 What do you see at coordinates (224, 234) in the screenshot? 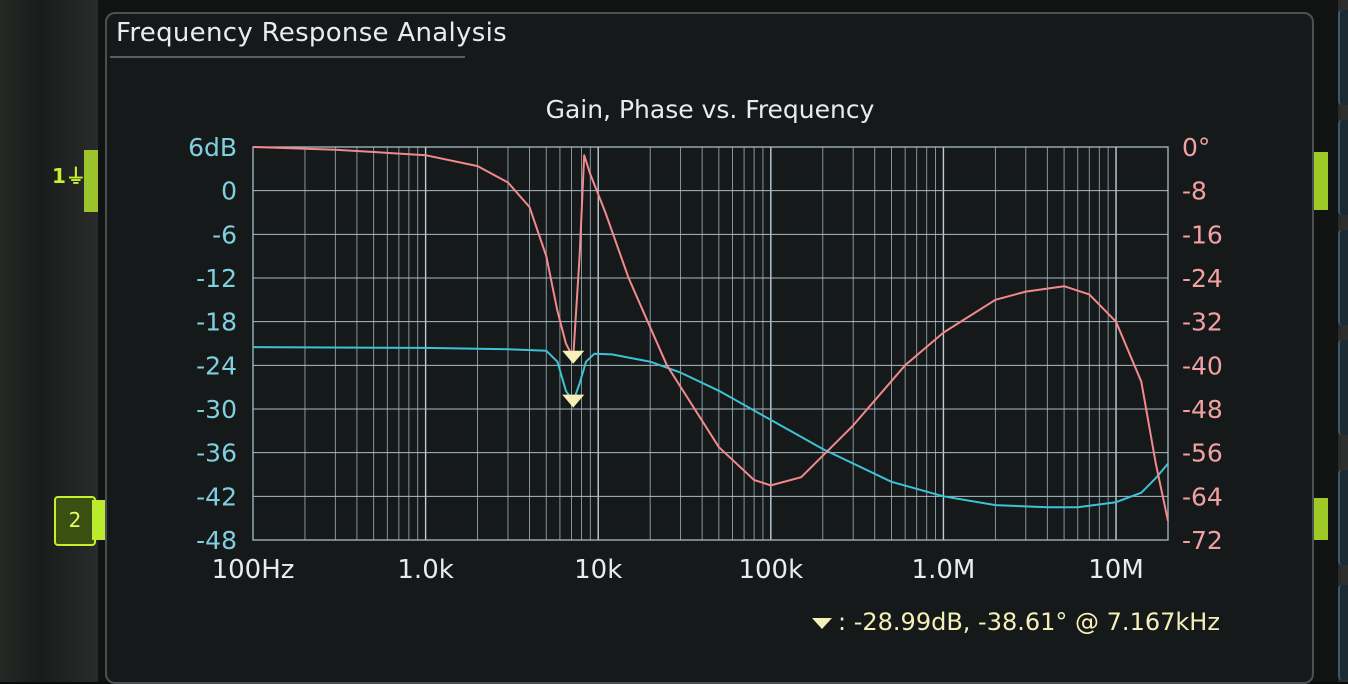
I see `gain-tick-label: -6` at bounding box center [224, 234].